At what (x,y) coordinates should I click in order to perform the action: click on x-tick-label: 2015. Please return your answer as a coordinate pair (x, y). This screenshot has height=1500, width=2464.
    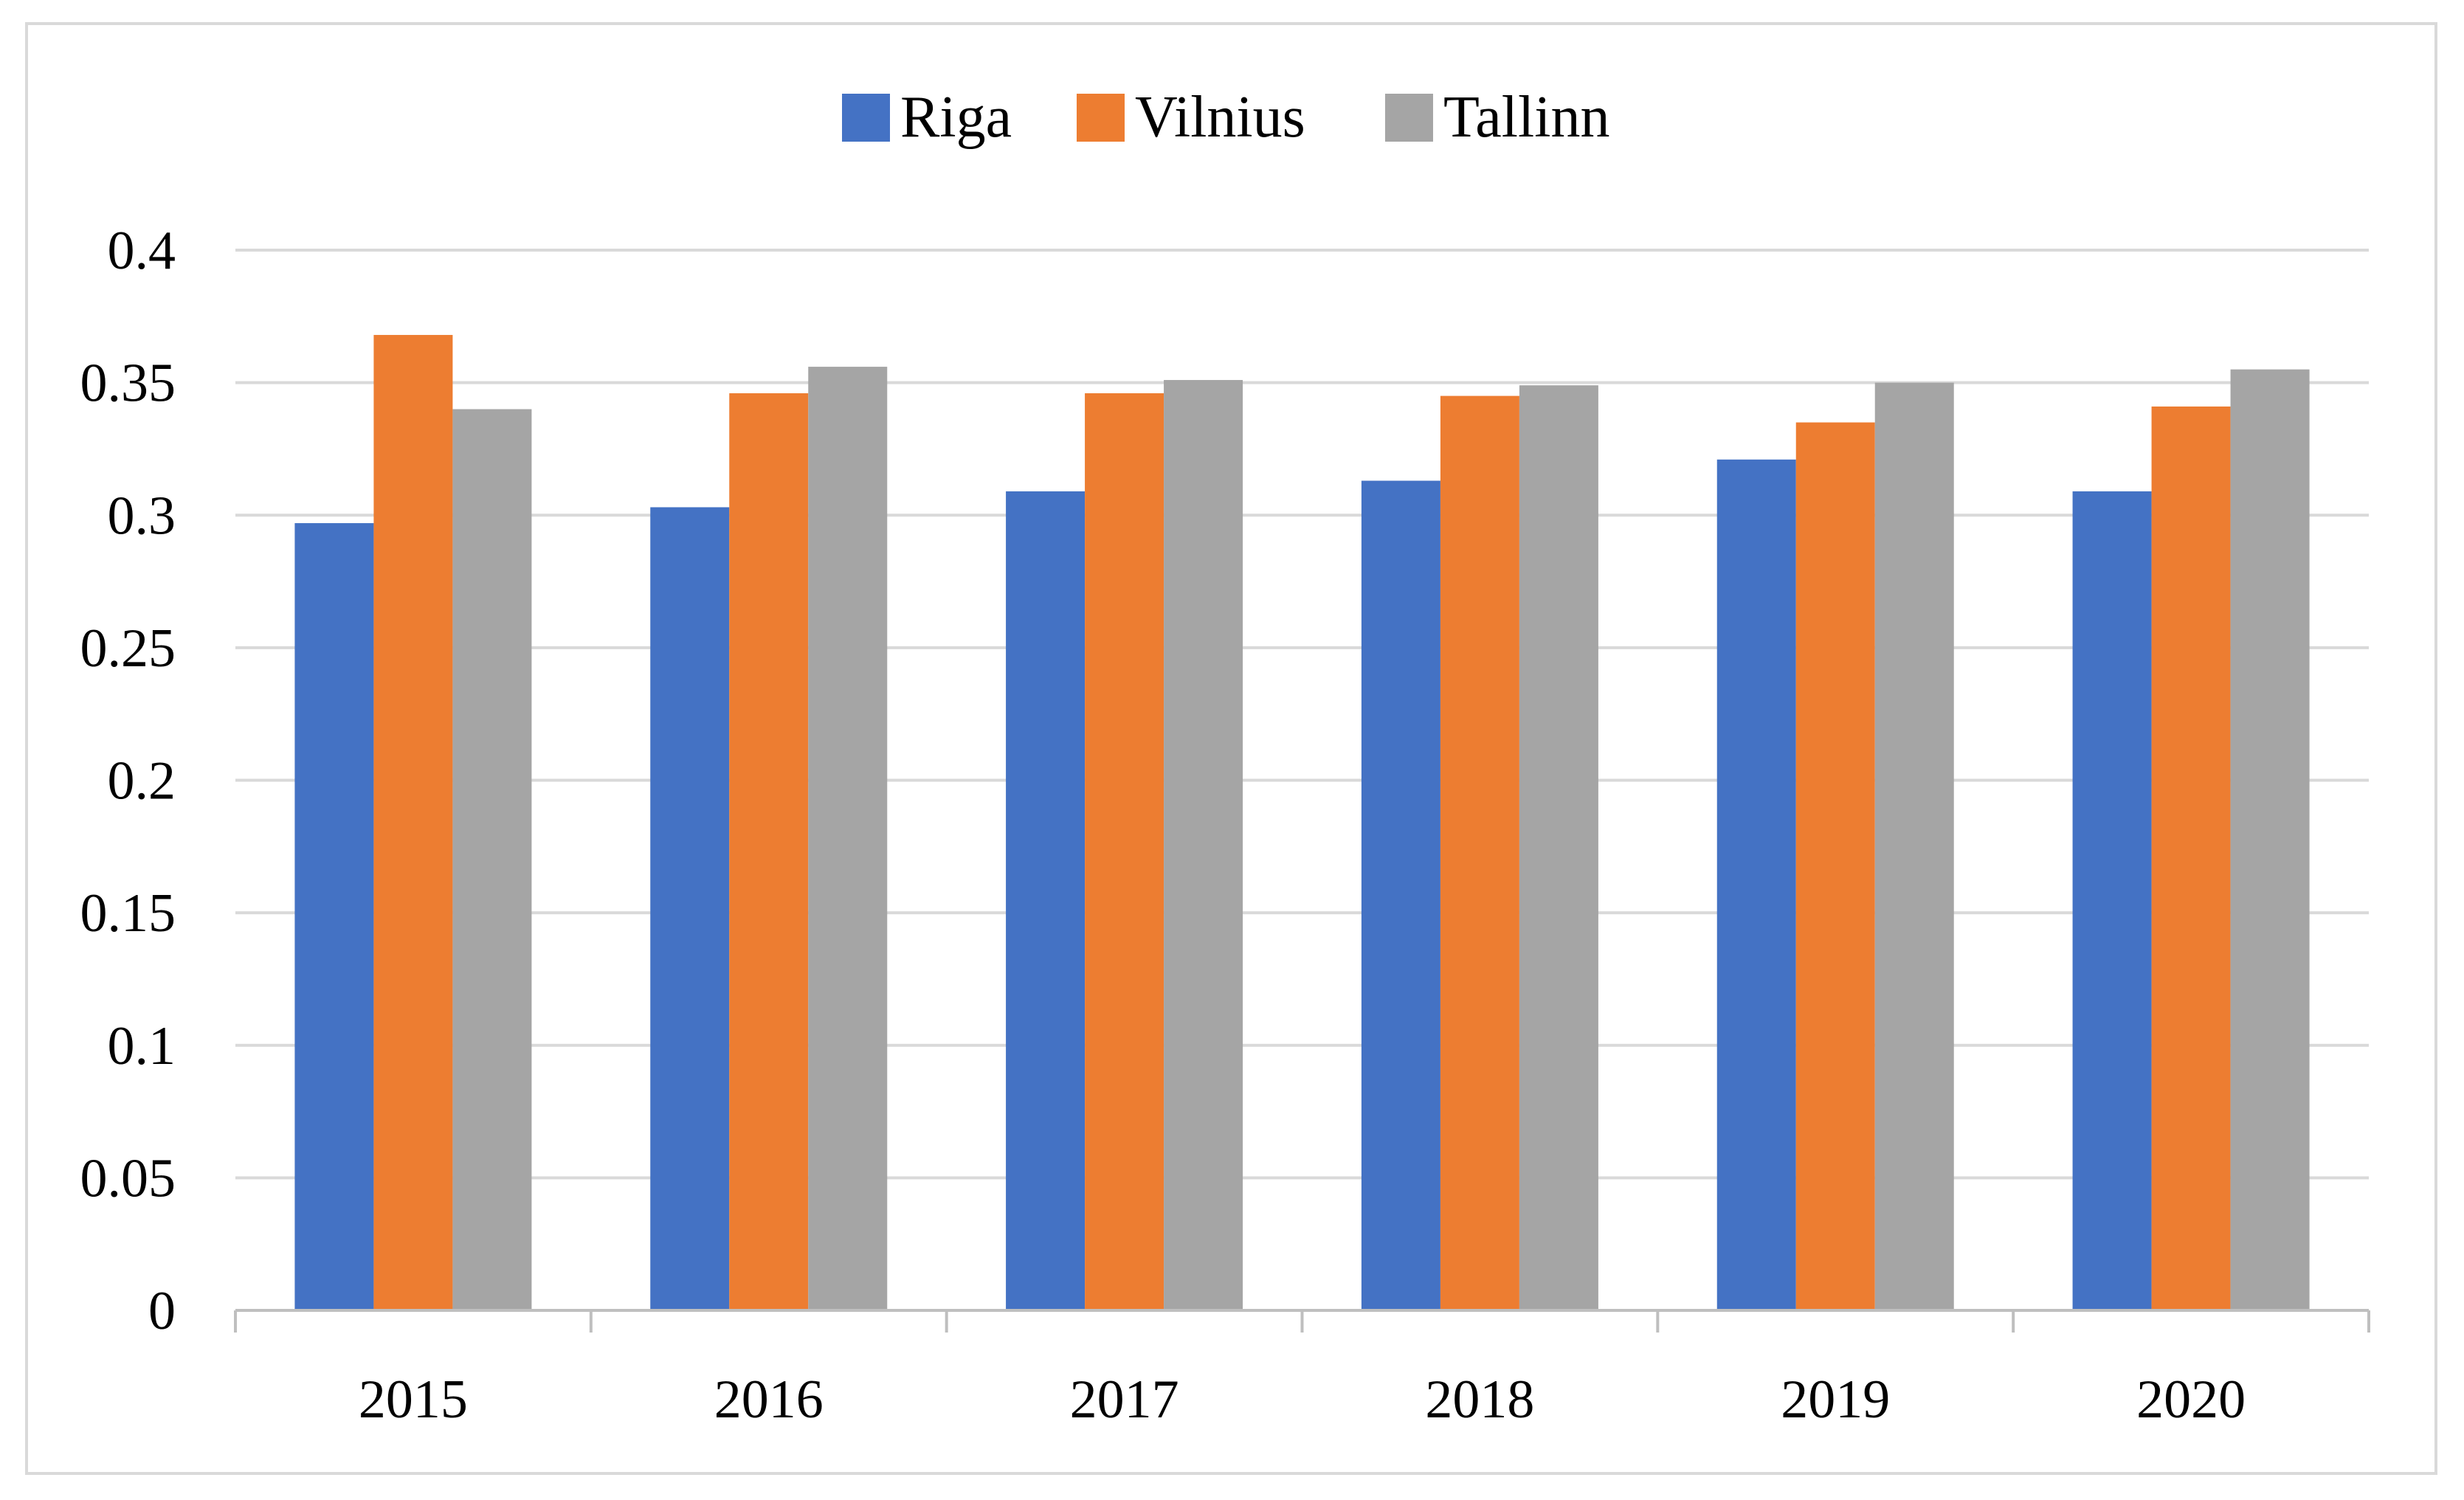
    Looking at the image, I should click on (413, 1399).